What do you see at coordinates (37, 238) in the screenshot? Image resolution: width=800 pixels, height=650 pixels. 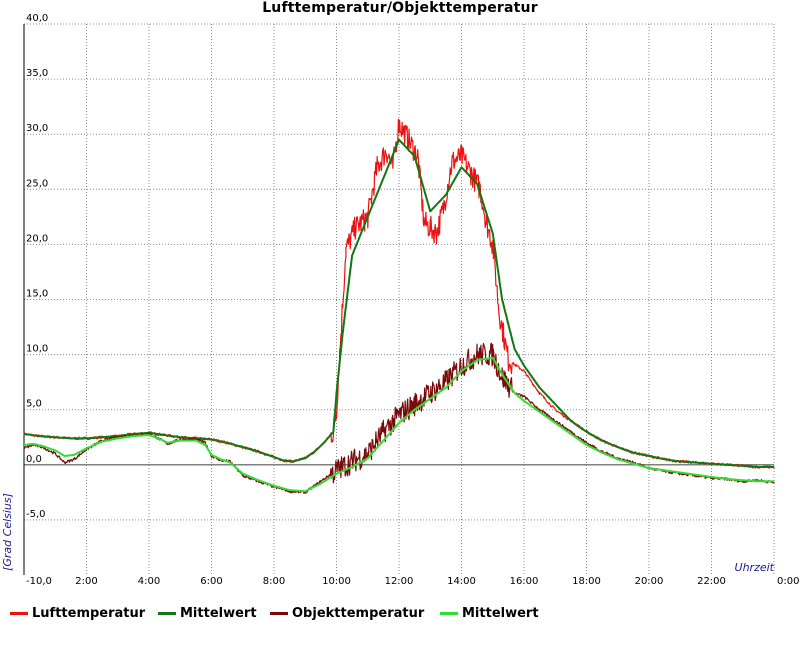 I see `y-tick-label: 20,0` at bounding box center [37, 238].